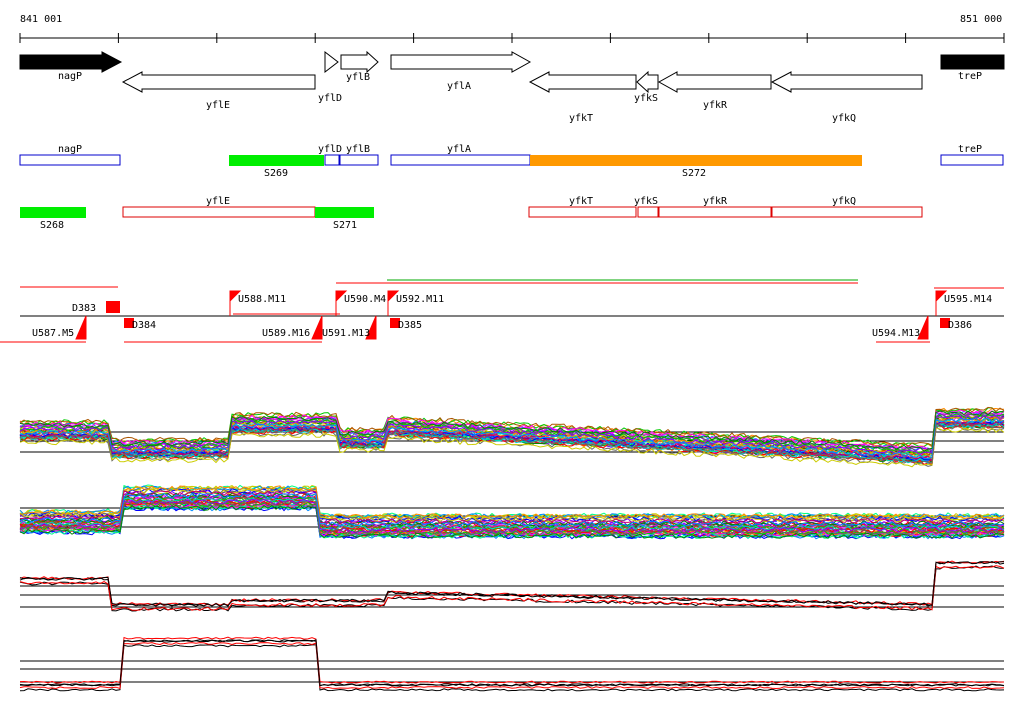  What do you see at coordinates (218, 201) in the screenshot?
I see `reverse-label-yflE: yflE` at bounding box center [218, 201].